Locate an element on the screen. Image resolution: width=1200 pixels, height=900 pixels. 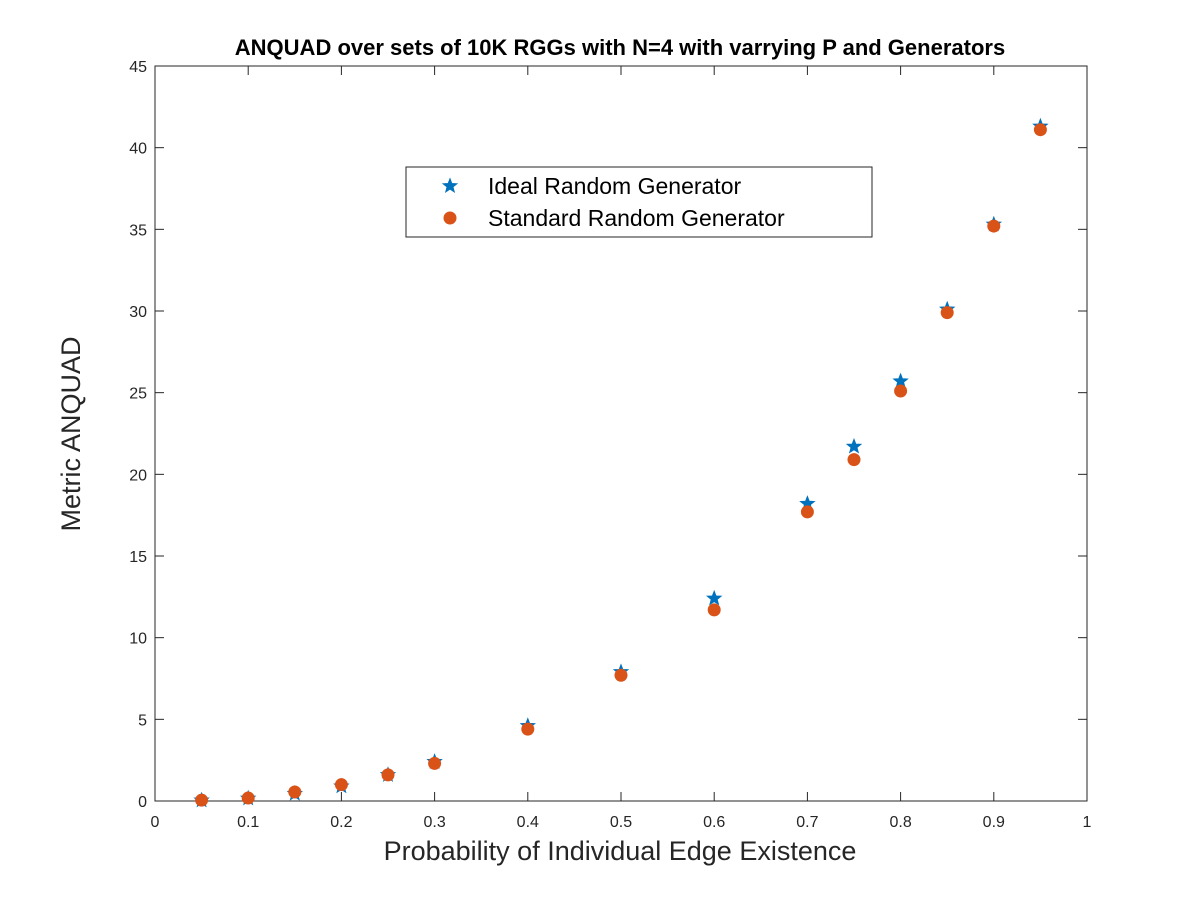
y-tick-label: 0 is located at coordinates (142, 802).